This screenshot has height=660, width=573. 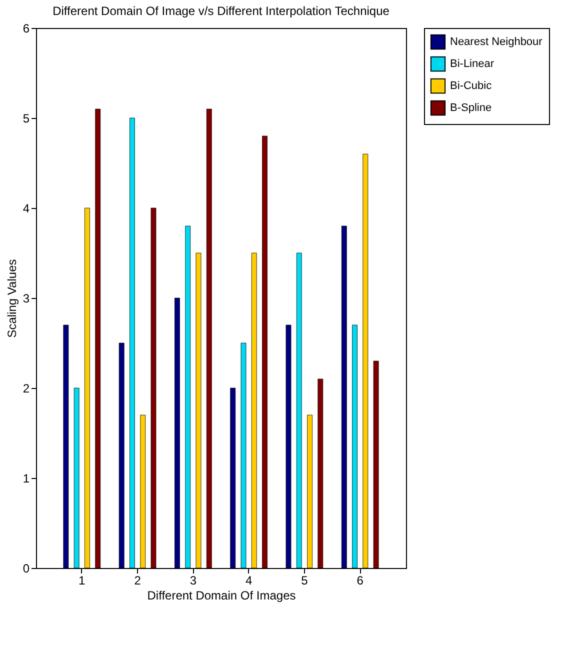 What do you see at coordinates (26, 209) in the screenshot?
I see `y-tick-label: 4` at bounding box center [26, 209].